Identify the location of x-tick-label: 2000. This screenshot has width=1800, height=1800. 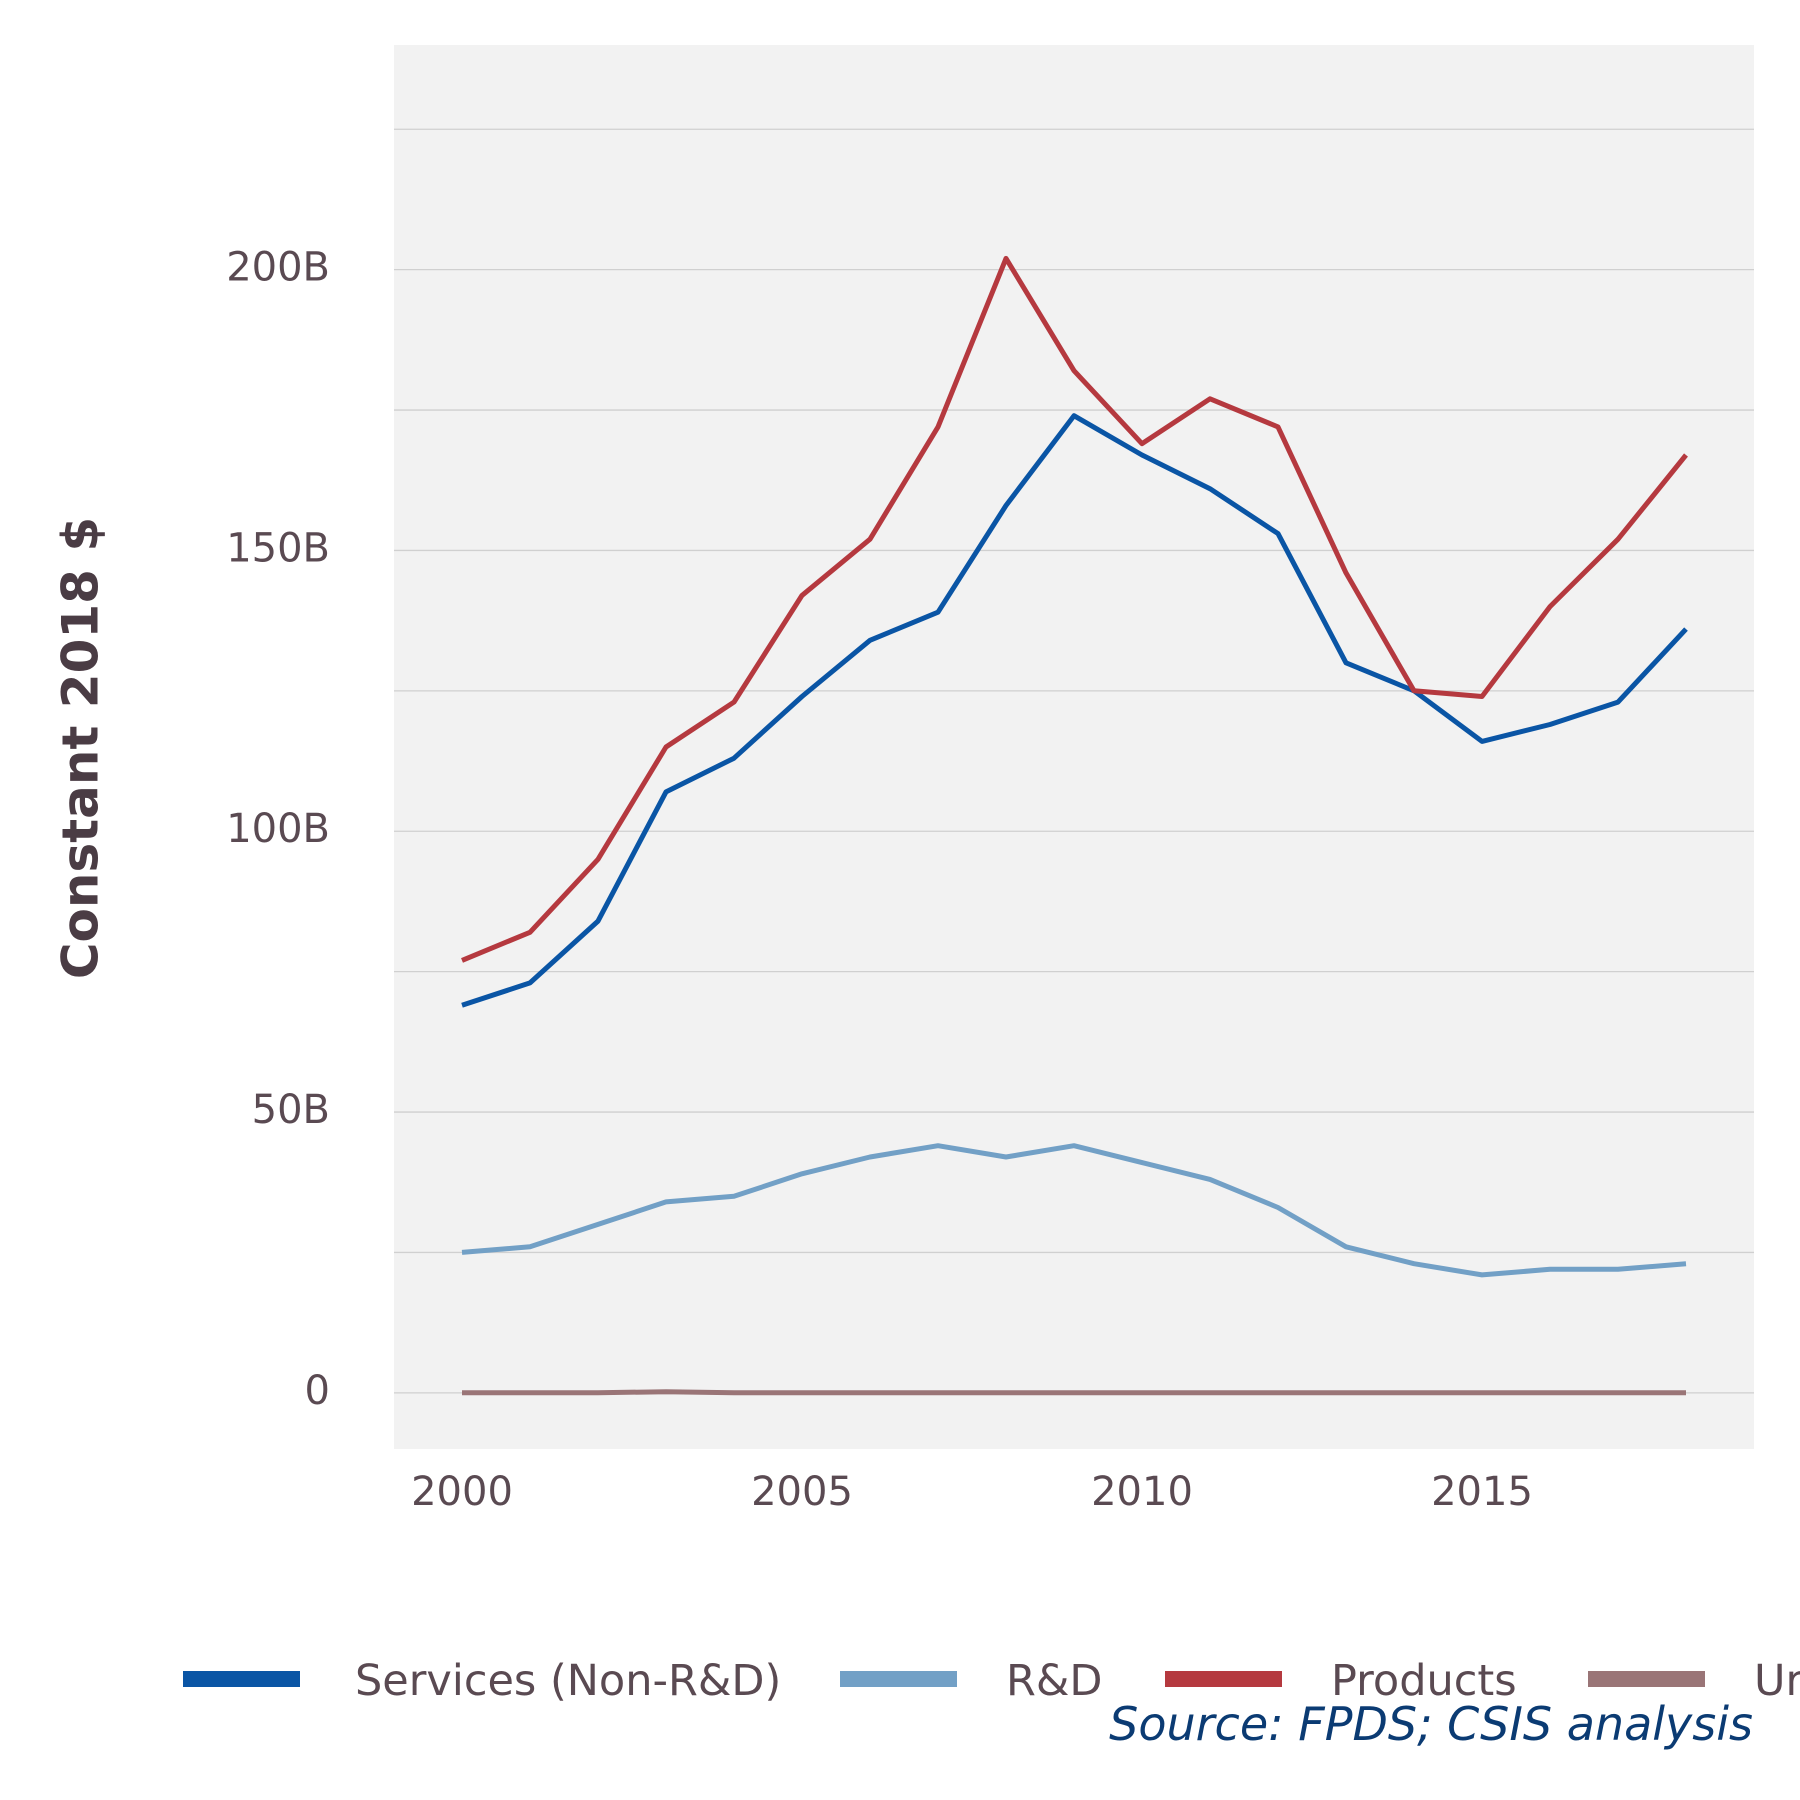
(462, 1492).